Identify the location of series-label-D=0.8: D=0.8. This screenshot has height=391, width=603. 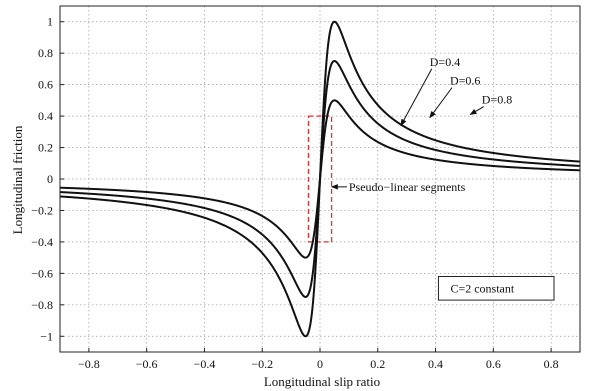
(497, 100).